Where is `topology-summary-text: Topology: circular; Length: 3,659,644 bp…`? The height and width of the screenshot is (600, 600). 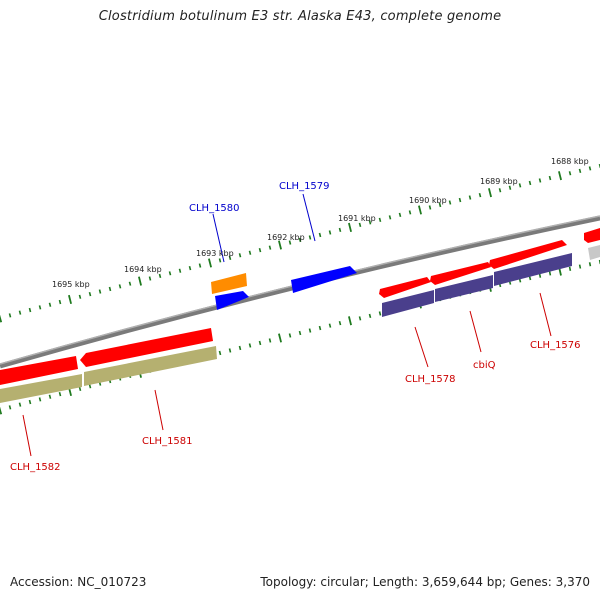
topology-summary-text: Topology: circular; Length: 3,659,644 bp… is located at coordinates (425, 582).